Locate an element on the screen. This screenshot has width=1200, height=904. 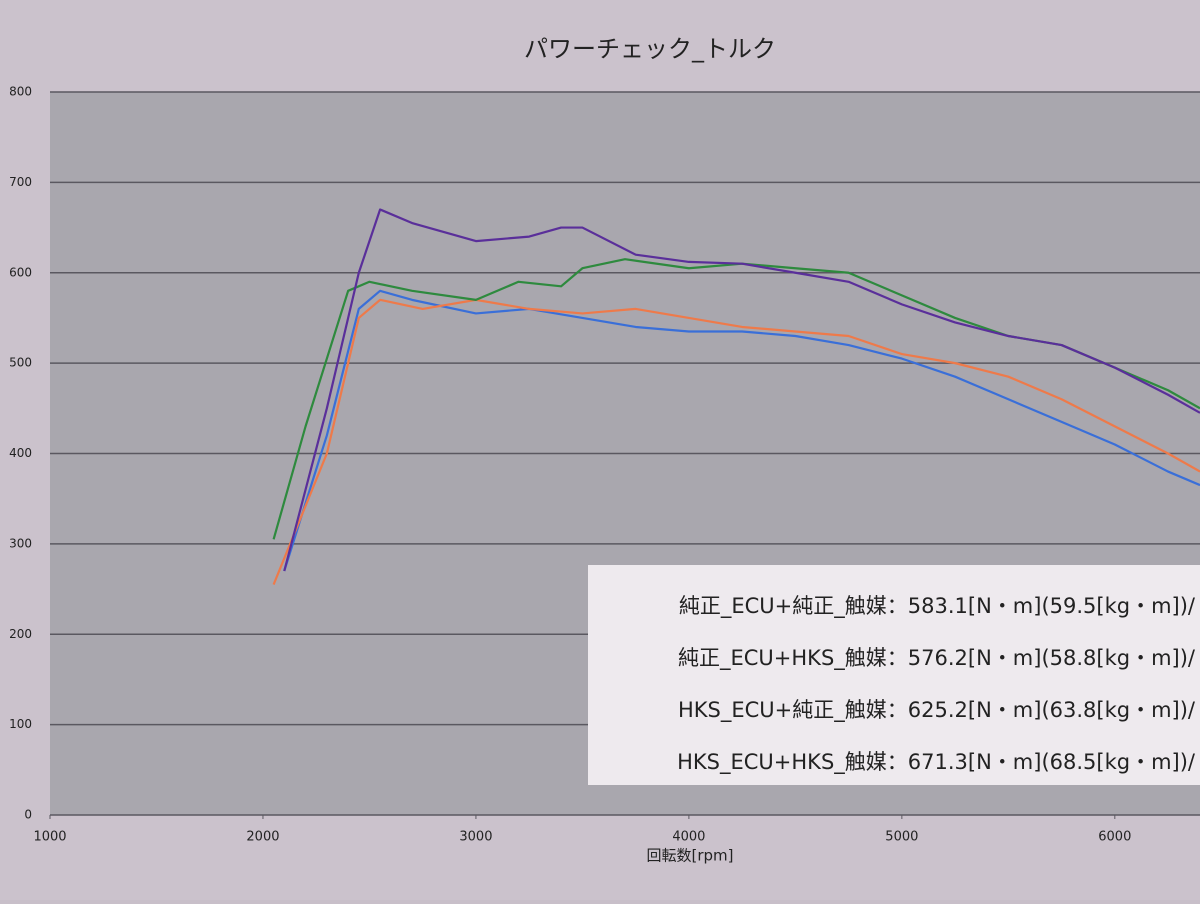
legend-box is located at coordinates (894, 675).